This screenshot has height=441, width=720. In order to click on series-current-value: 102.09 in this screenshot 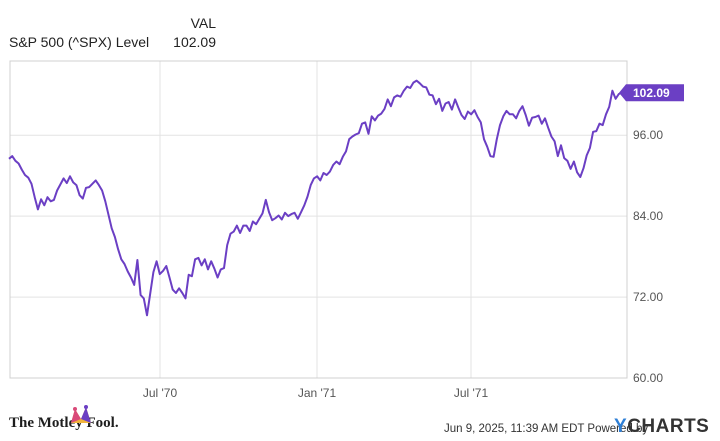, I will do `click(194, 42)`.